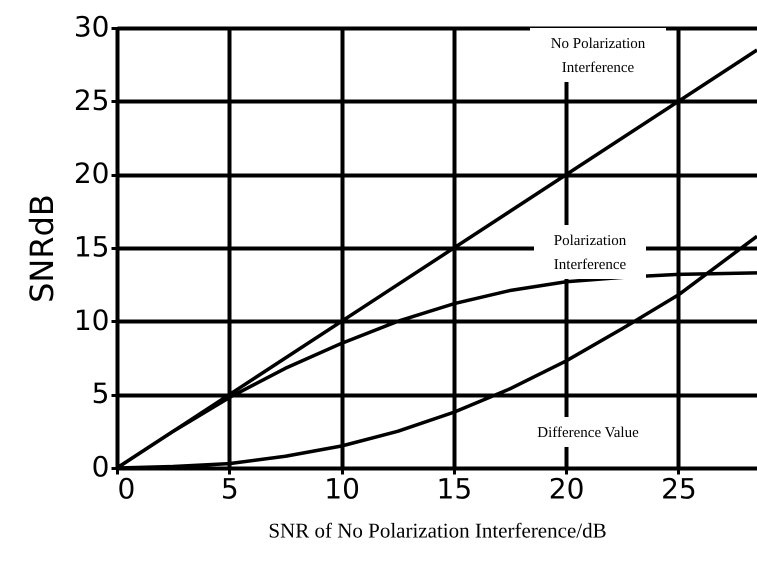 The width and height of the screenshot is (757, 564). Describe the element at coordinates (41, 248) in the screenshot. I see `y-axis-title: SNRdB` at that location.